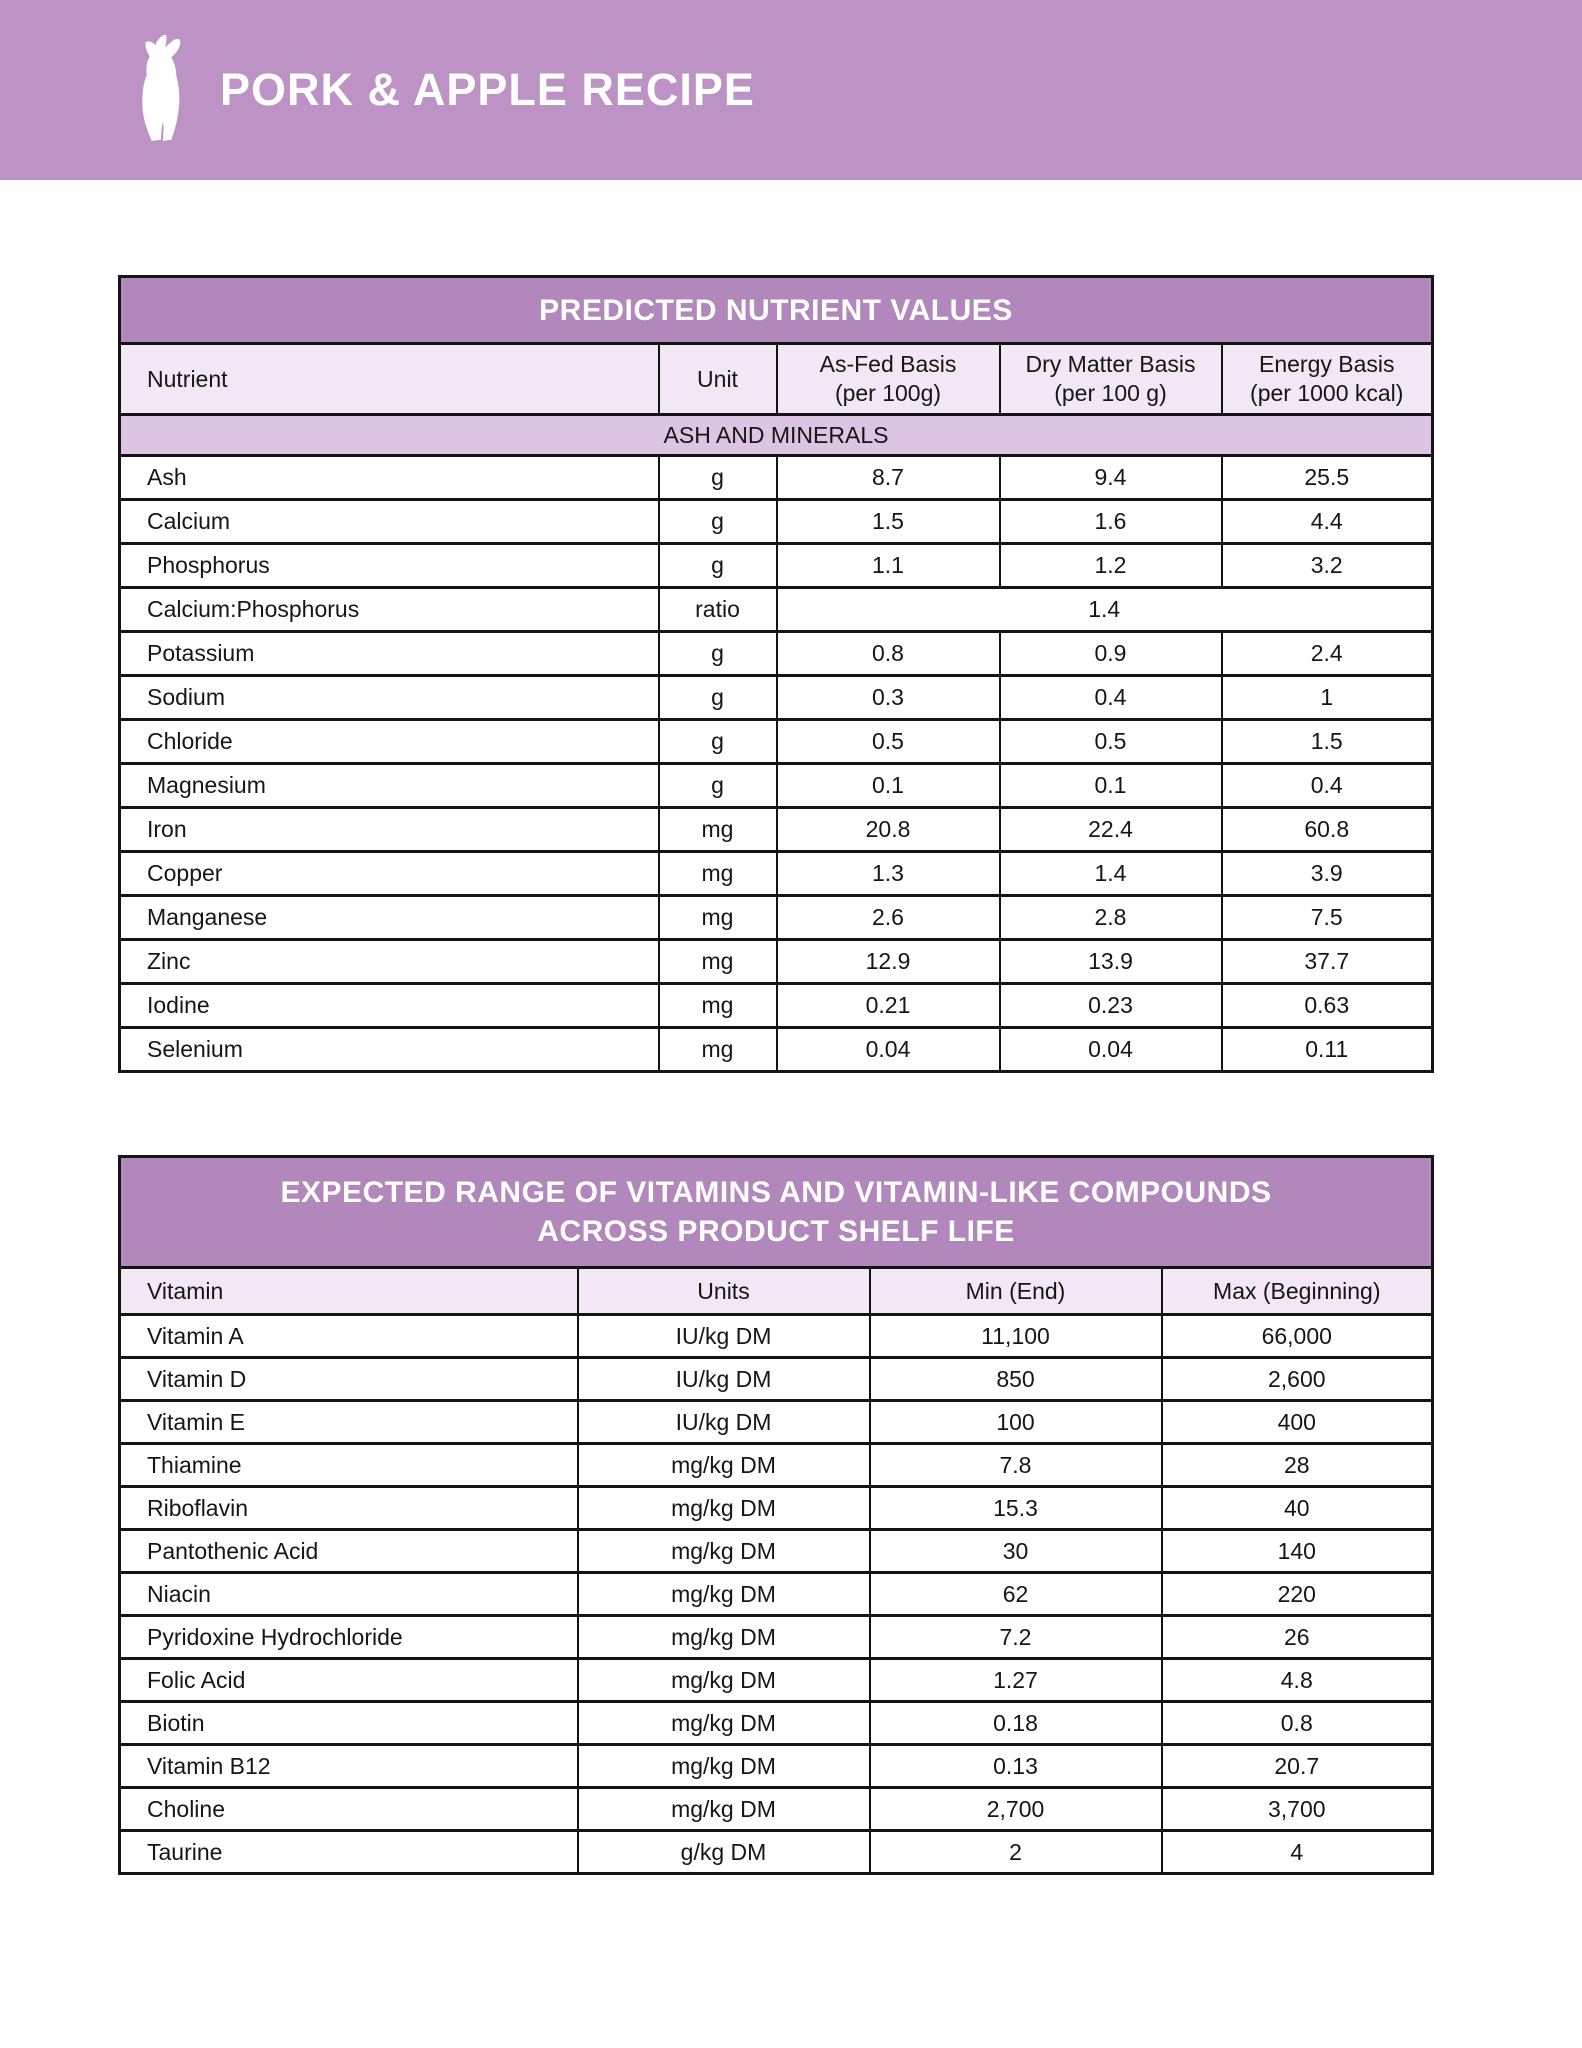 The height and width of the screenshot is (2048, 1582). Describe the element at coordinates (389, 477) in the screenshot. I see `nutrient-name: Ash` at that location.